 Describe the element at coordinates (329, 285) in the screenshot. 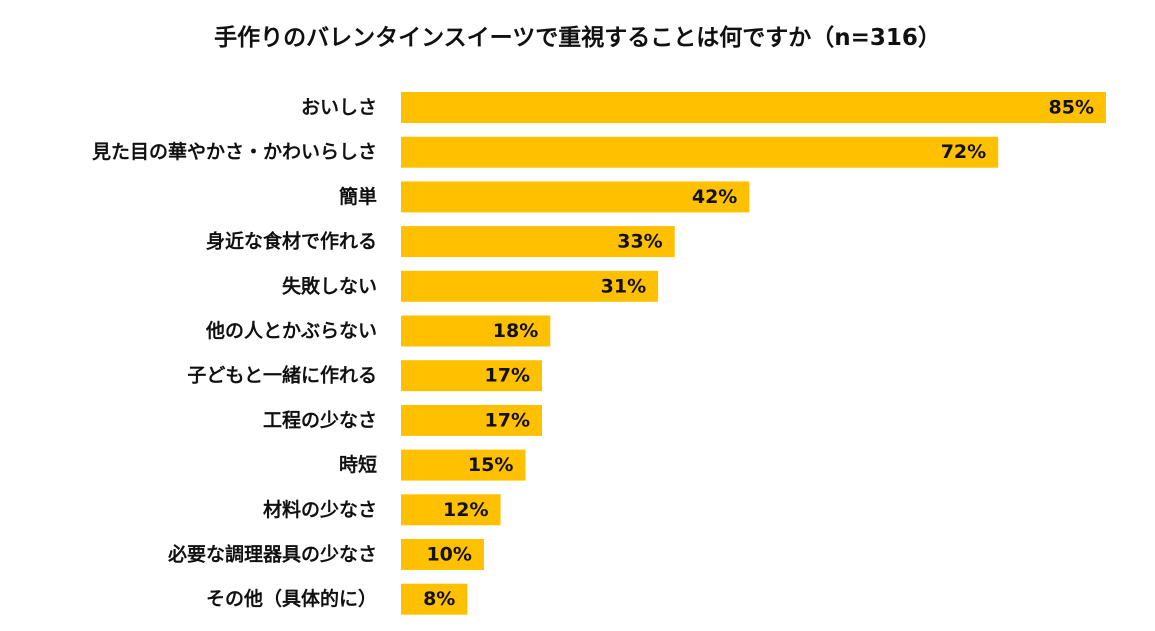

I see `category-label-5: 失敗しない` at that location.